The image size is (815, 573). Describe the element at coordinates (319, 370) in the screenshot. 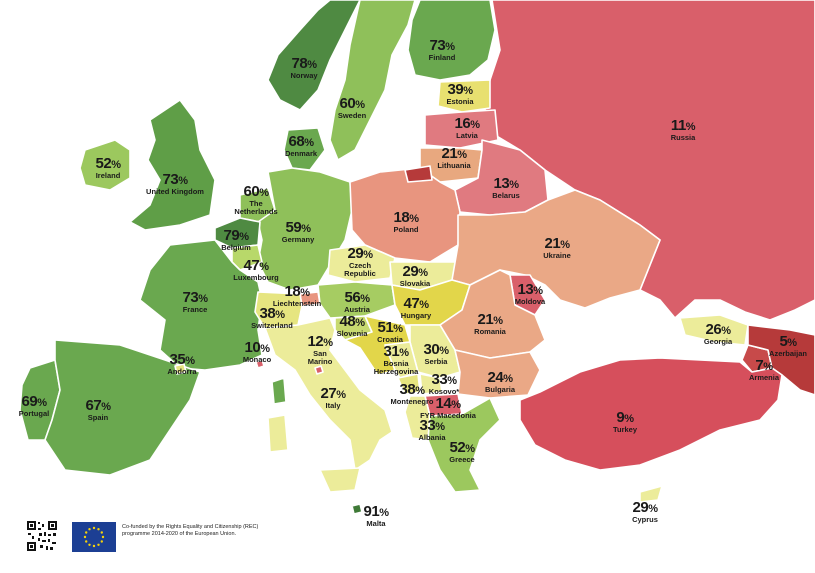

I see `region-san-marino` at that location.